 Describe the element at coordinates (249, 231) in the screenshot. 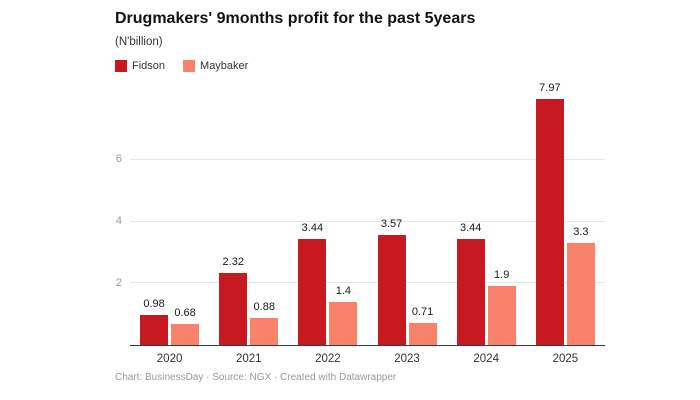

I see `bar-group-2021: 2.32 0.88 2021` at that location.